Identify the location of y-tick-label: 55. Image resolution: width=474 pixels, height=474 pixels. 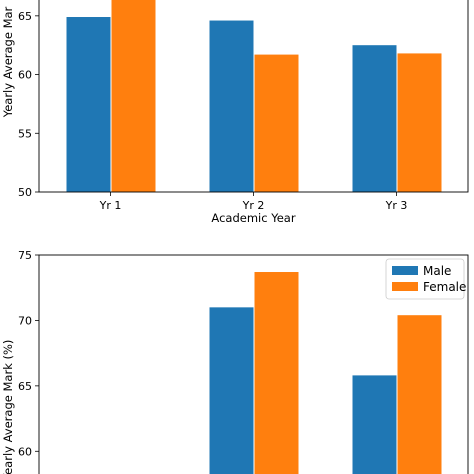
(25, 133).